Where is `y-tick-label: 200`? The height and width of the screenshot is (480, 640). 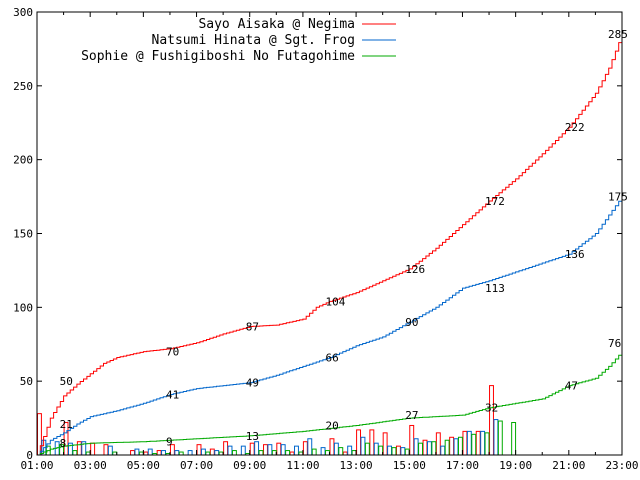
y-tick-label: 200 is located at coordinates (23, 160).